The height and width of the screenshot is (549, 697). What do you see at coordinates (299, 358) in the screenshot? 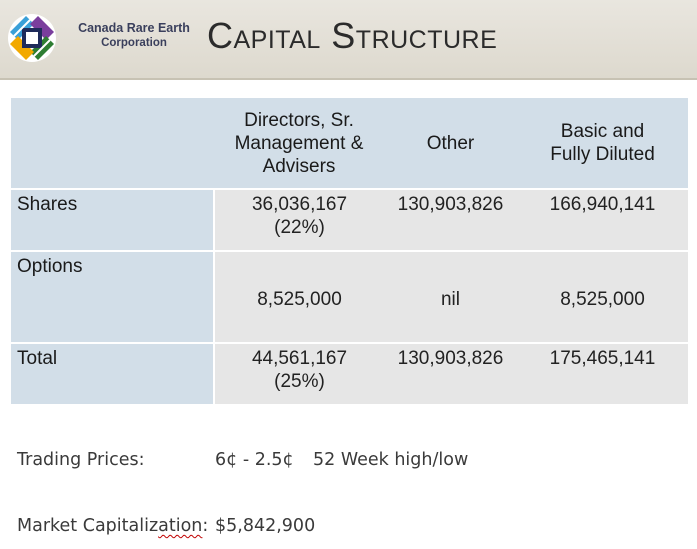
I see `cell-total-directors-value: 44,561,167` at bounding box center [299, 358].